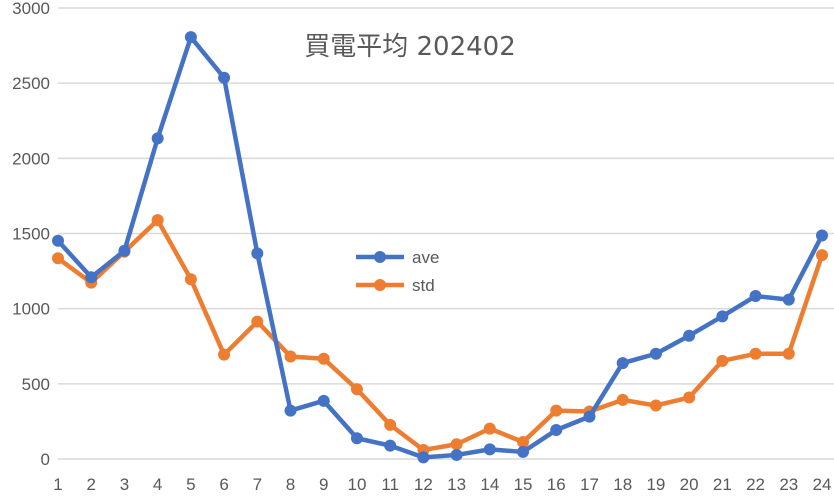 This screenshot has height=499, width=834. I want to click on legend-label: std, so click(423, 285).